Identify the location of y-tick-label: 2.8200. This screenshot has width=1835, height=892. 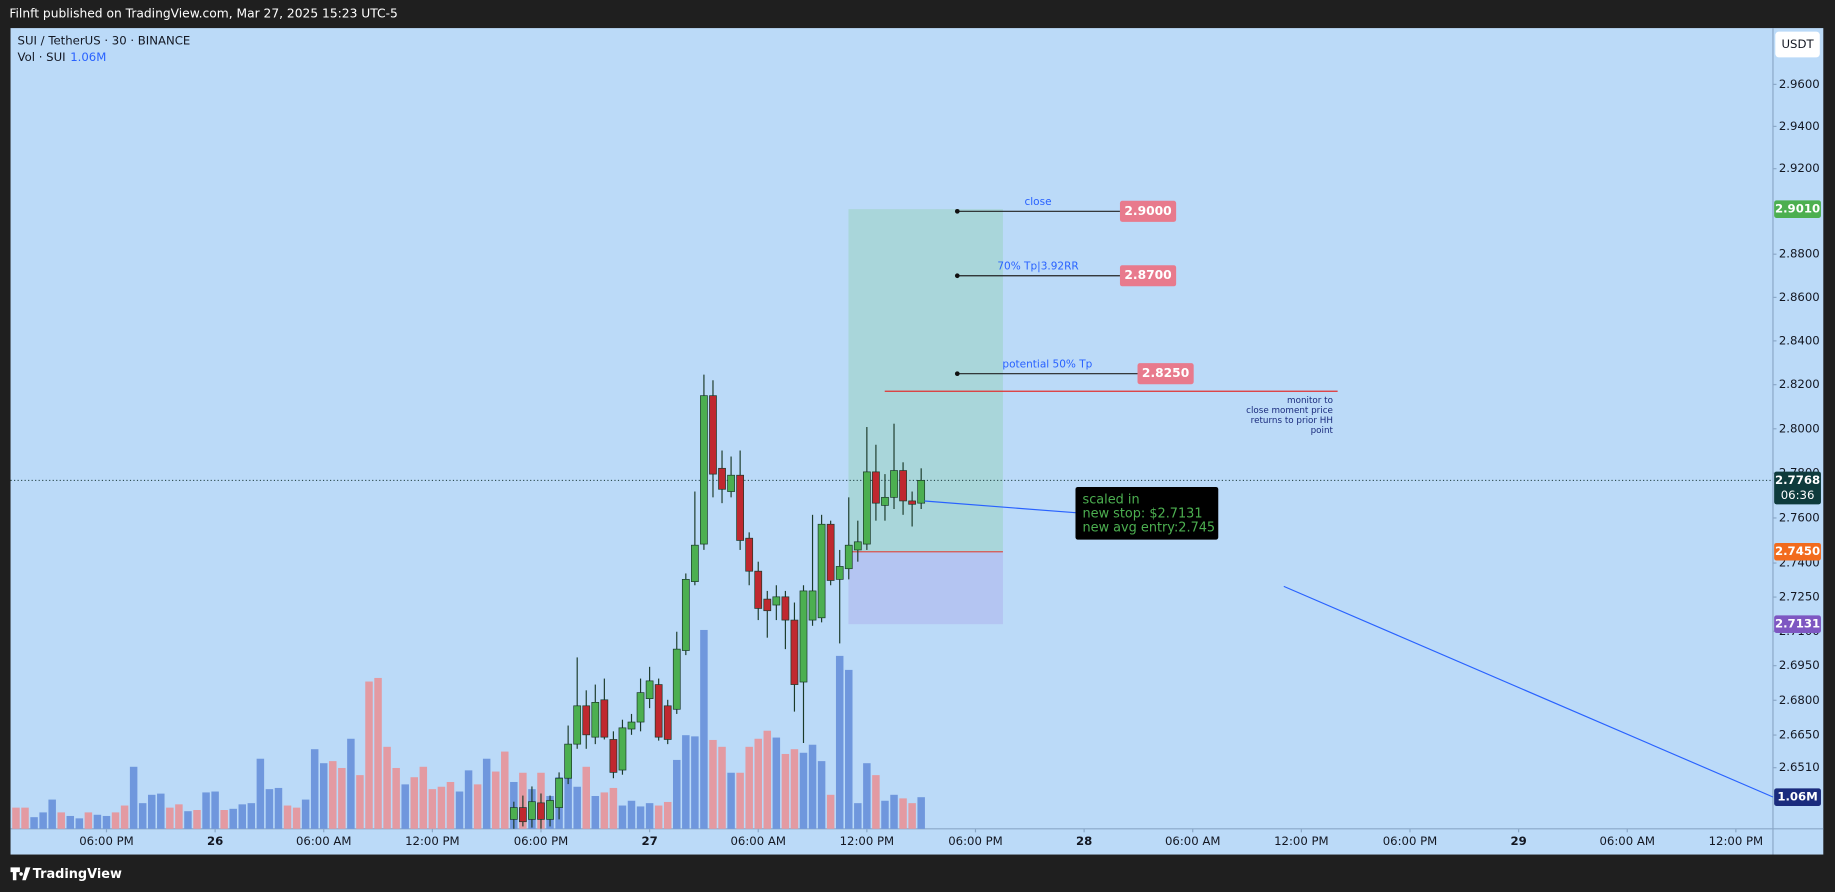
(1799, 384).